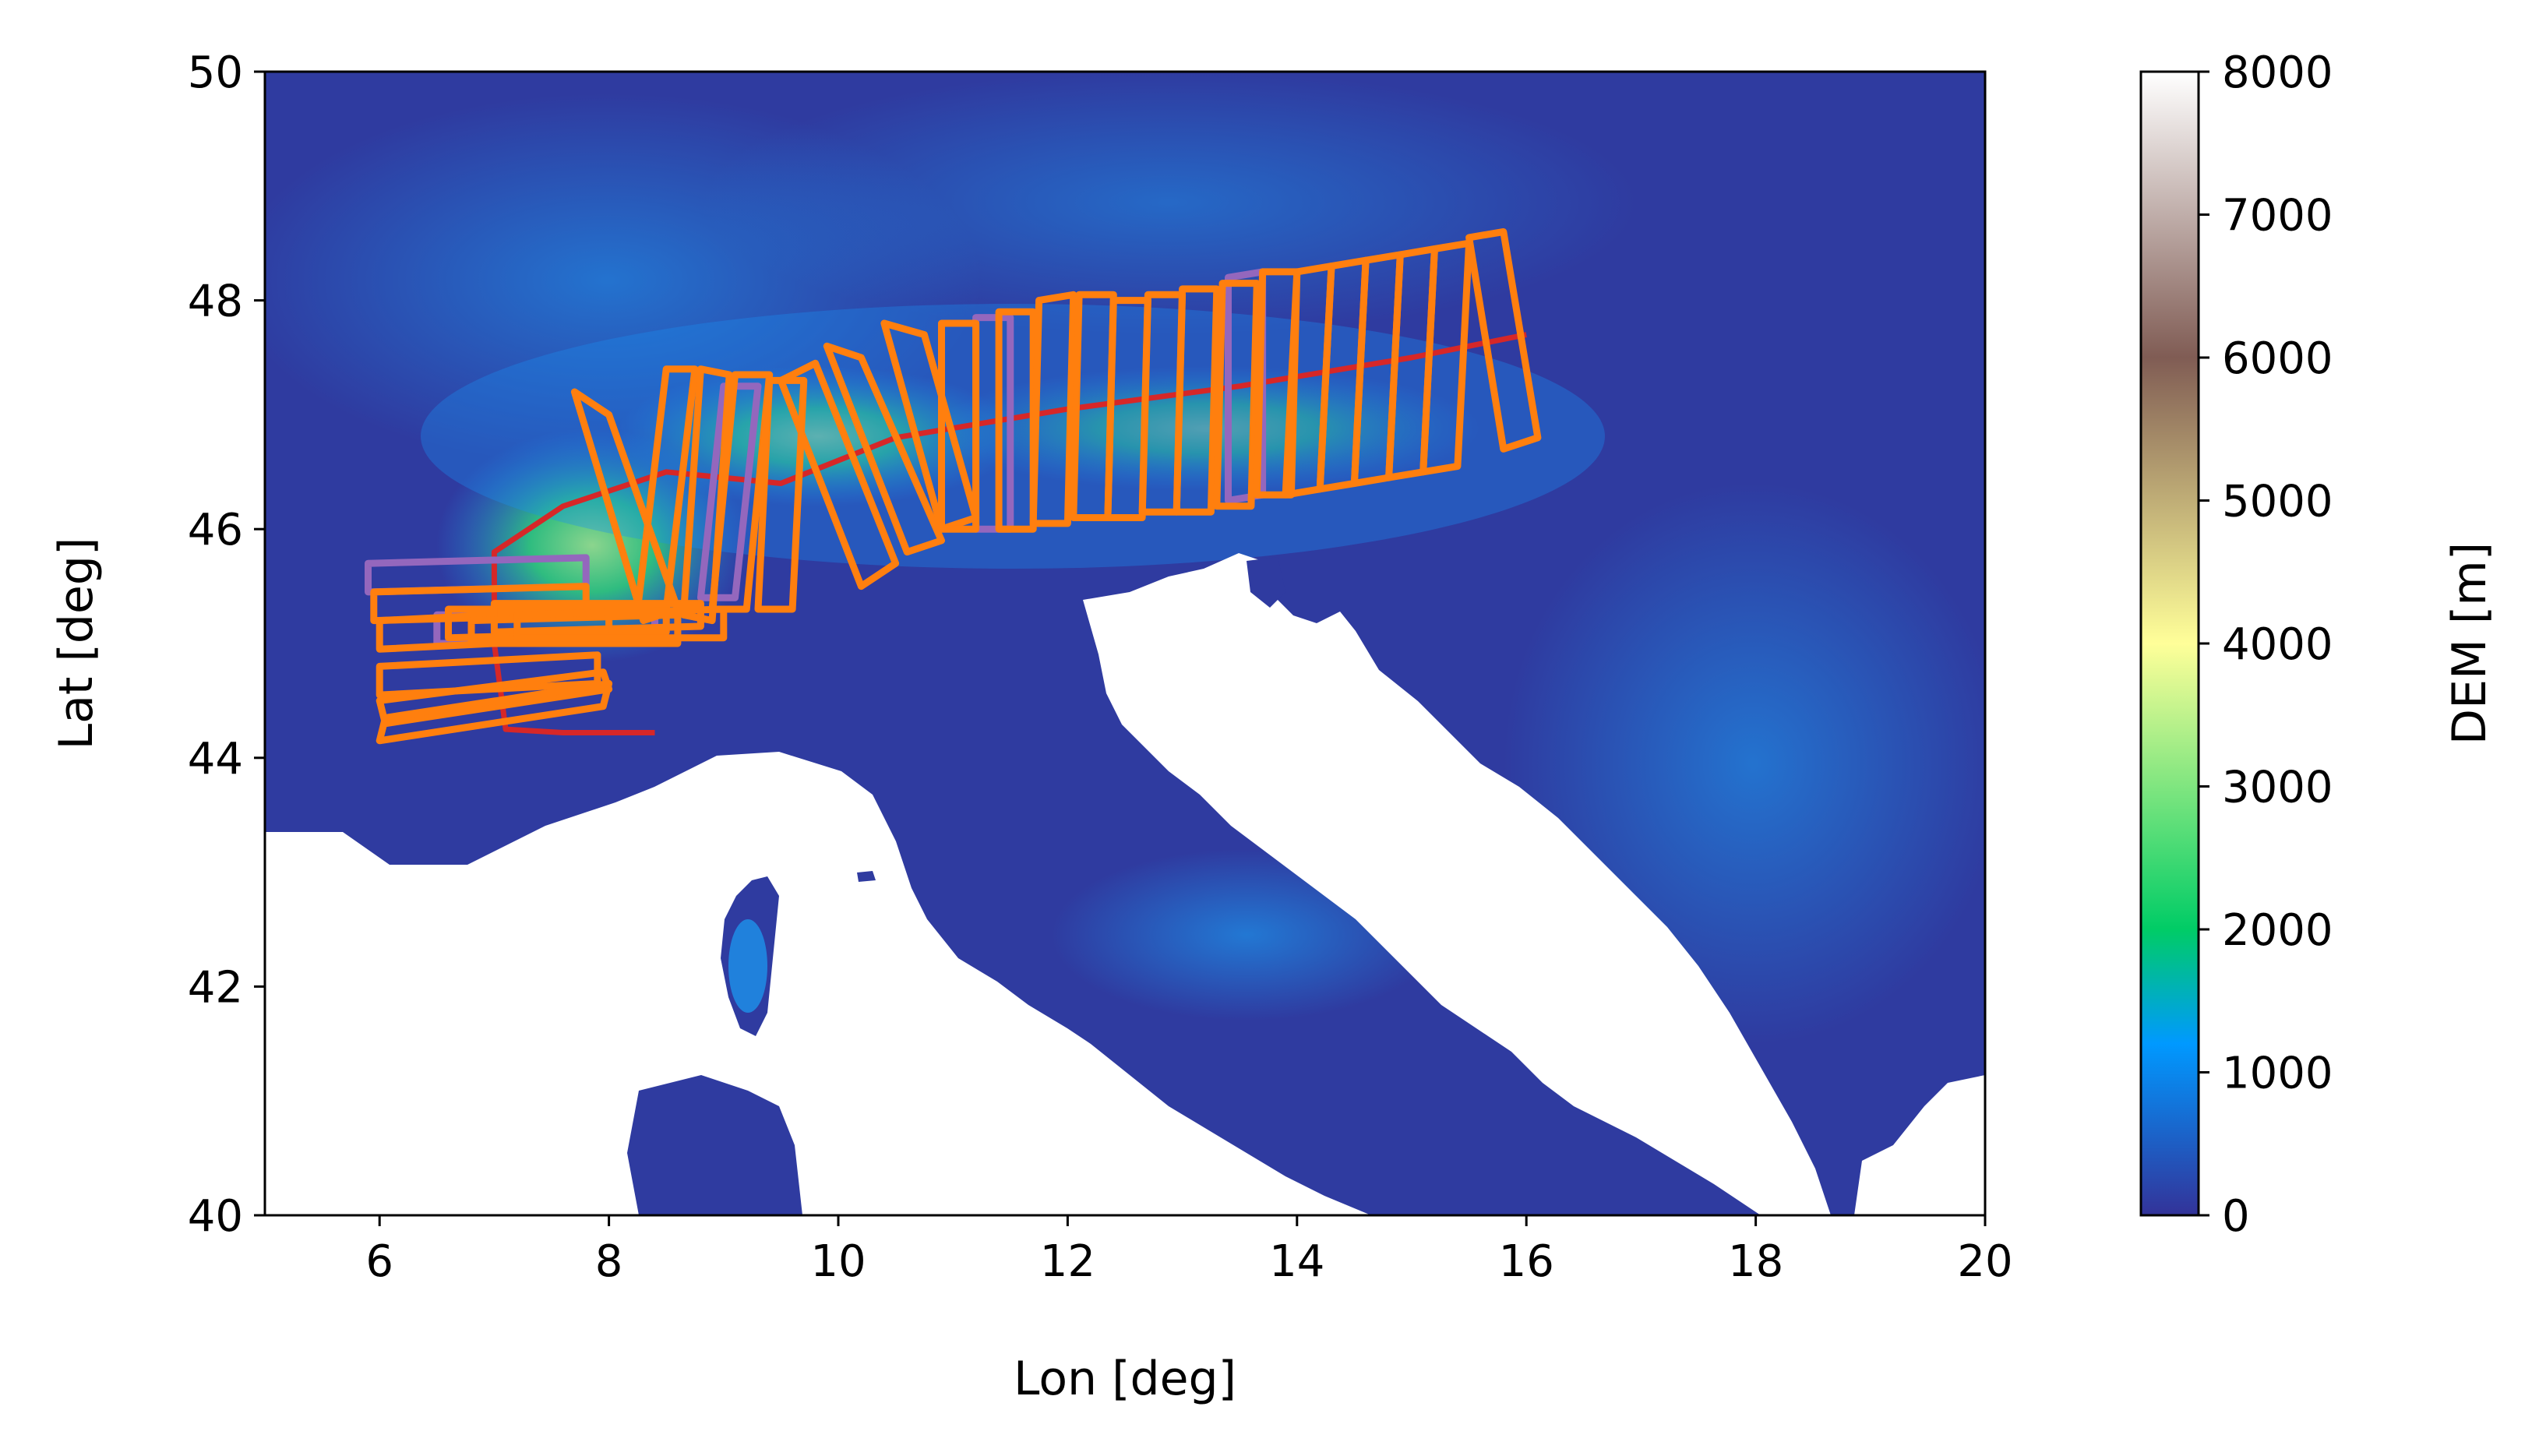 The image size is (2532, 1456). What do you see at coordinates (1125, 1379) in the screenshot?
I see `x-axis-label: Lon [deg]` at bounding box center [1125, 1379].